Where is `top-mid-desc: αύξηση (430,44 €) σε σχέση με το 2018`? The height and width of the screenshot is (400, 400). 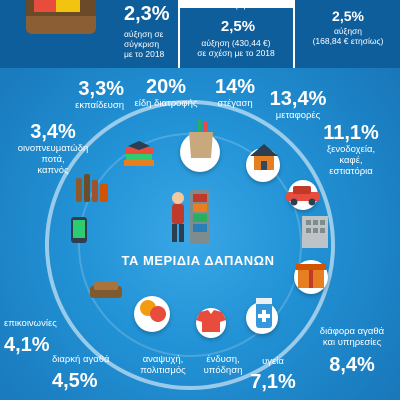
top-mid-desc: αύξηση (430,44 €) σε σχέση με το 2018 is located at coordinates (236, 48).